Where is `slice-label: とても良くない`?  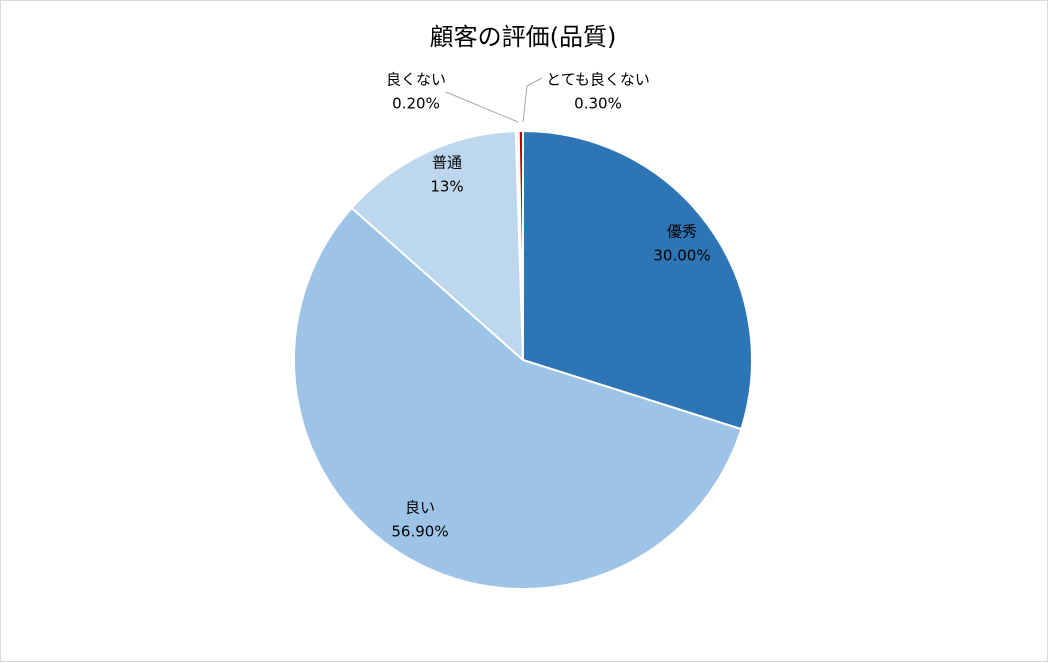
slice-label: とても良くない is located at coordinates (598, 80).